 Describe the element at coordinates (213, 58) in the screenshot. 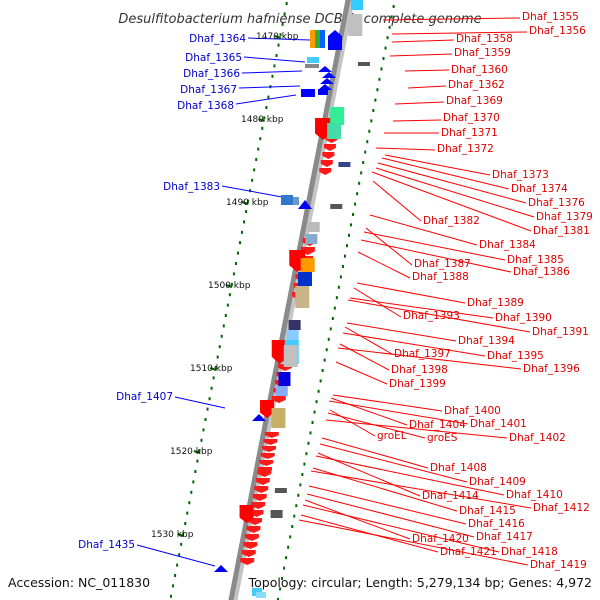

I see `gene-label: Dhaf_1365` at that location.